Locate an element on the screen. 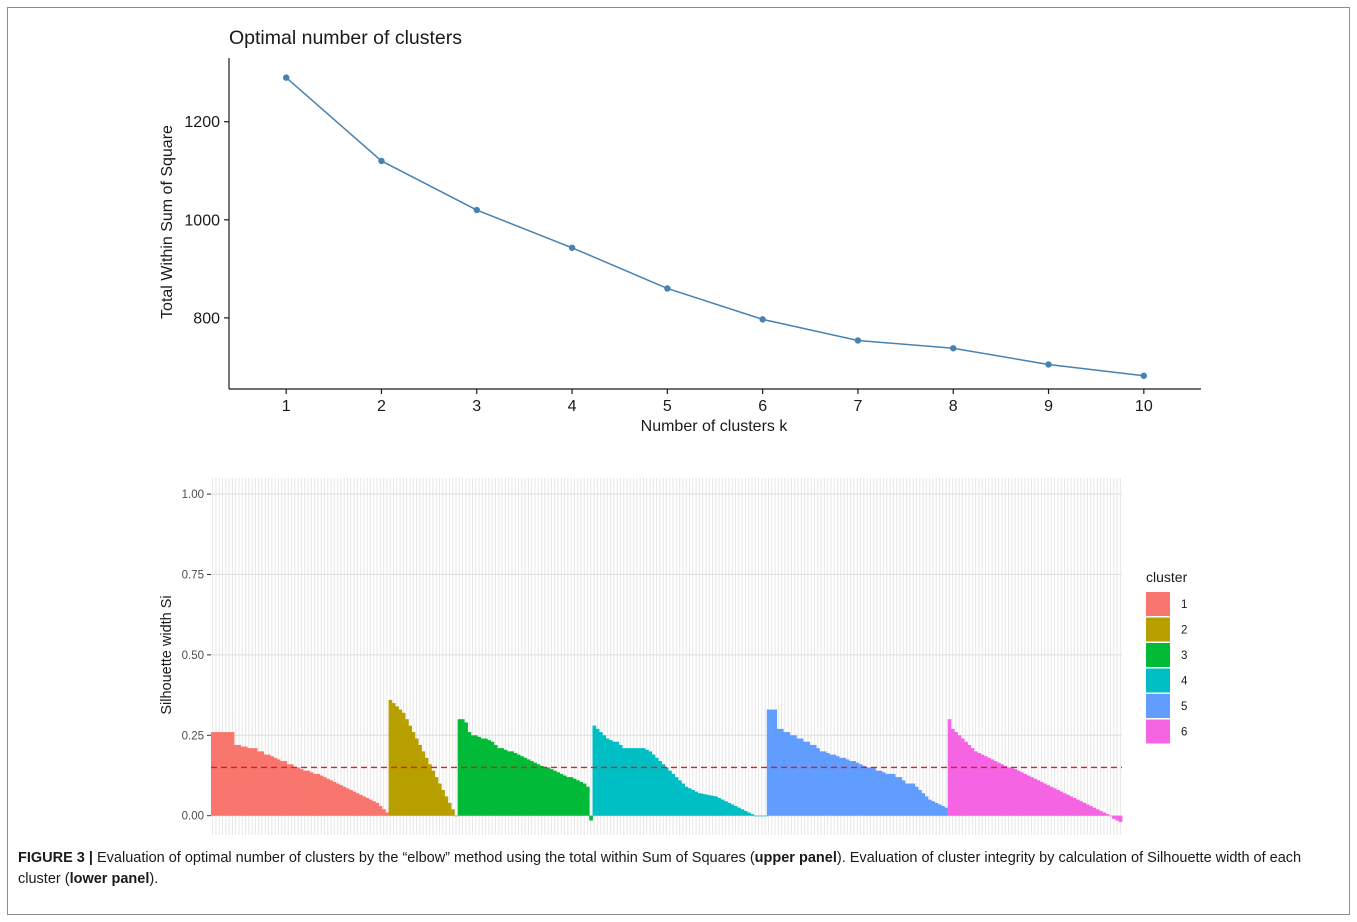 The image size is (1357, 922). elbow-x-tick-label: 4 is located at coordinates (572, 406).